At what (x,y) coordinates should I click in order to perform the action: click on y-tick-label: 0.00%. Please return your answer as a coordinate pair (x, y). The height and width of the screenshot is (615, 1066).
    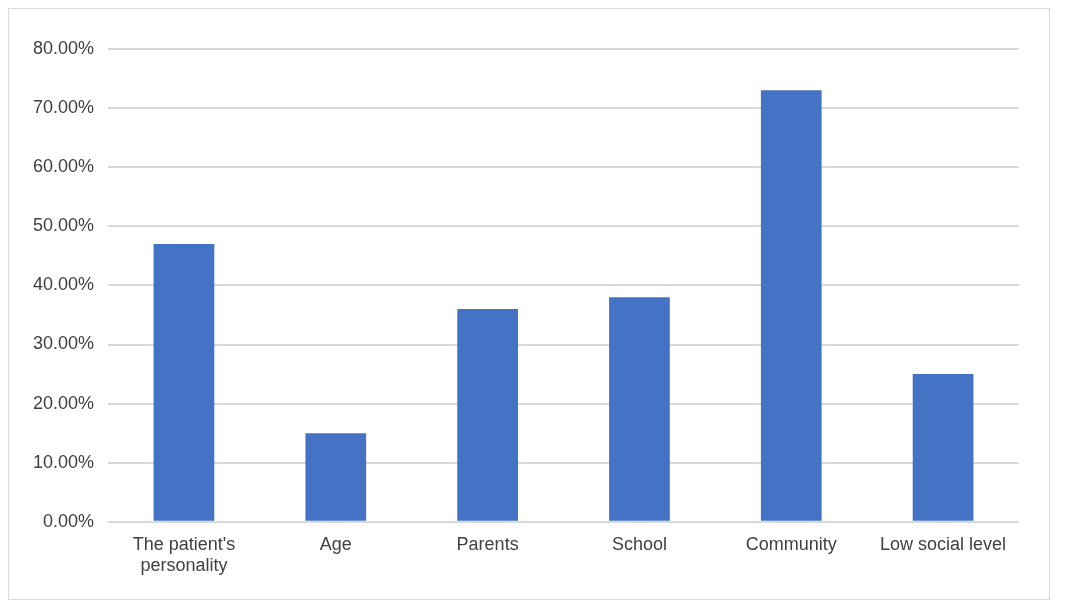
    Looking at the image, I should click on (69, 520).